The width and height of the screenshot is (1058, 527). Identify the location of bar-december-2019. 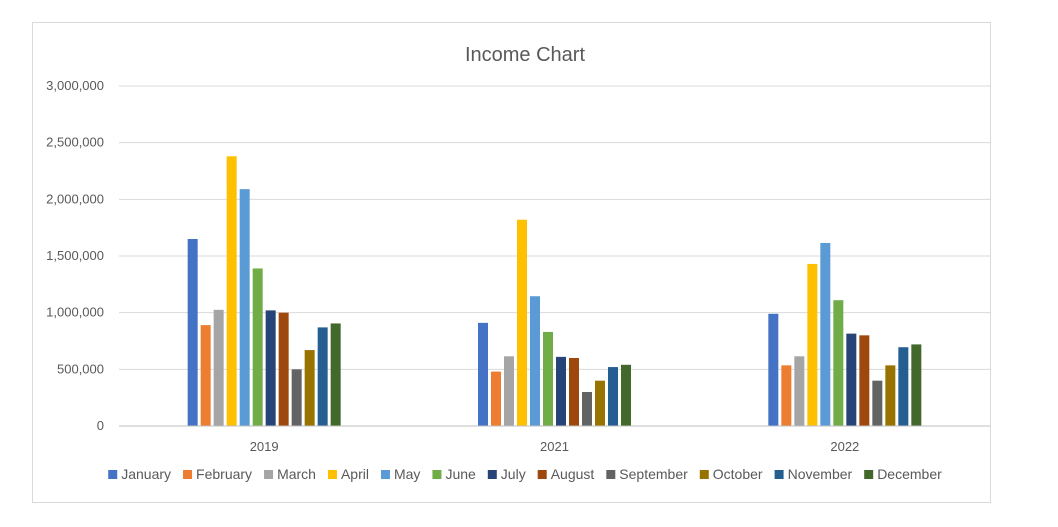
(335, 374).